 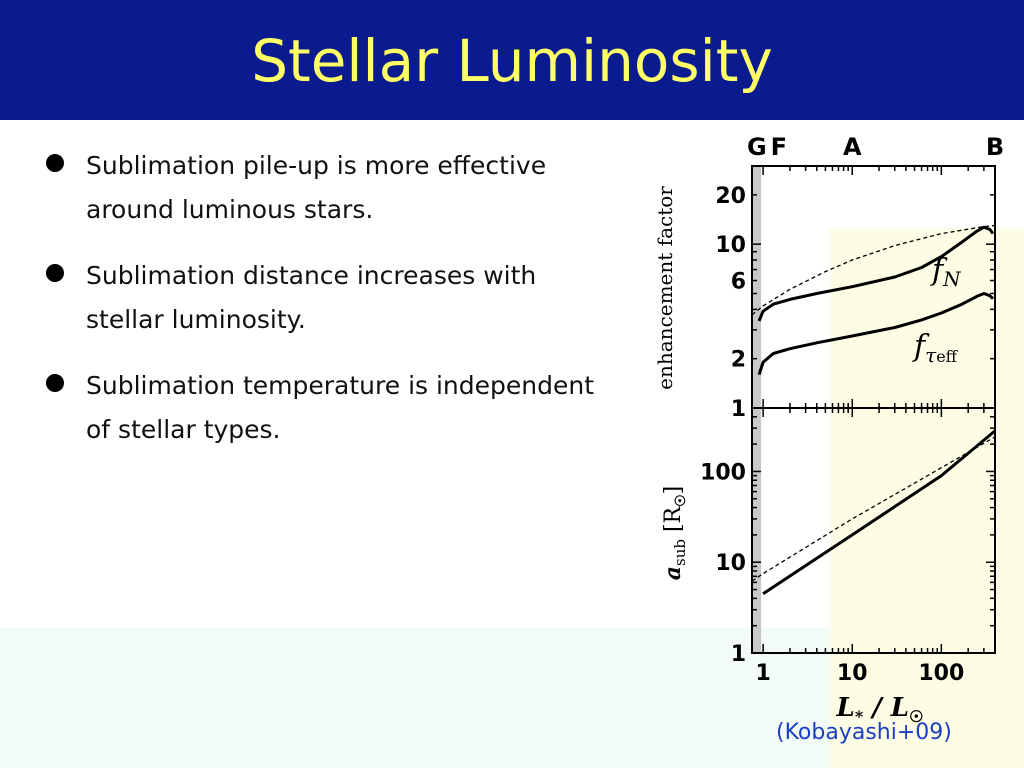 I want to click on series-label-f-n: fN, so click(x=946, y=272).